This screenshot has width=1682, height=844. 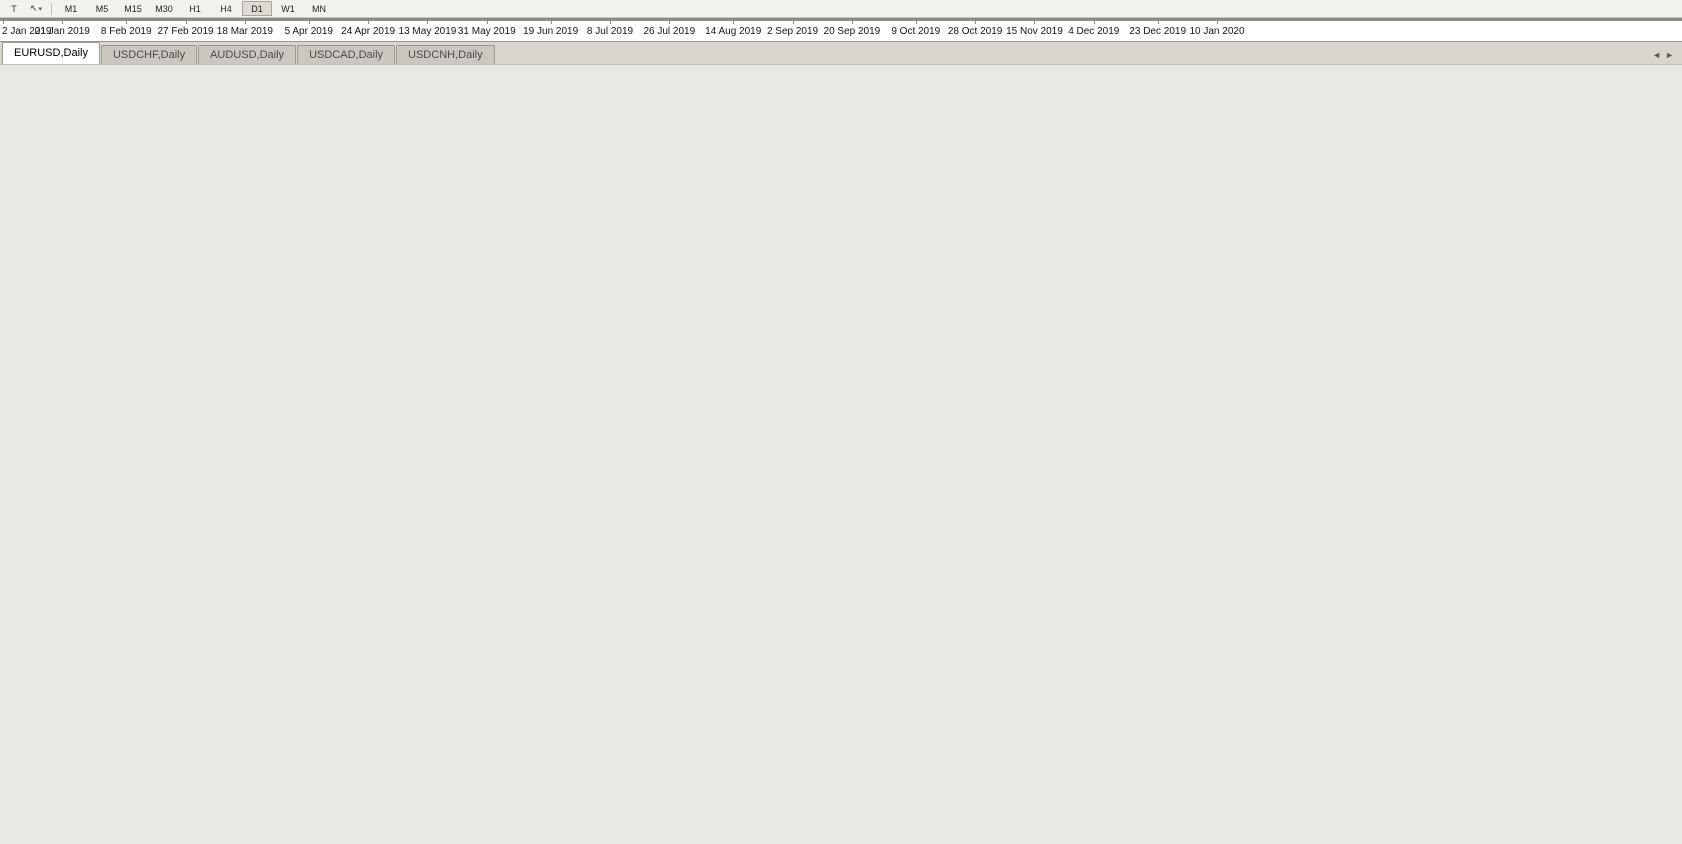 What do you see at coordinates (445, 54) in the screenshot?
I see `tab-usdcnh-daily: USDCNH,Daily` at bounding box center [445, 54].